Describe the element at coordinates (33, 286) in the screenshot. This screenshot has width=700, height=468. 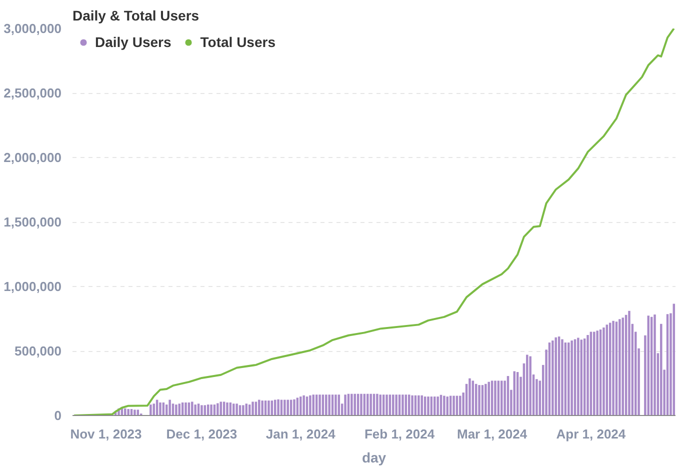
I see `y-tick-label: 1,000,000` at that location.